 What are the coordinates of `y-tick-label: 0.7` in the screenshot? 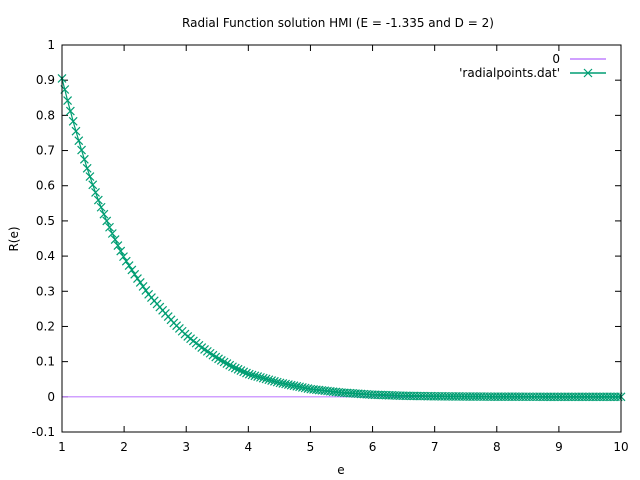 It's located at (45, 151).